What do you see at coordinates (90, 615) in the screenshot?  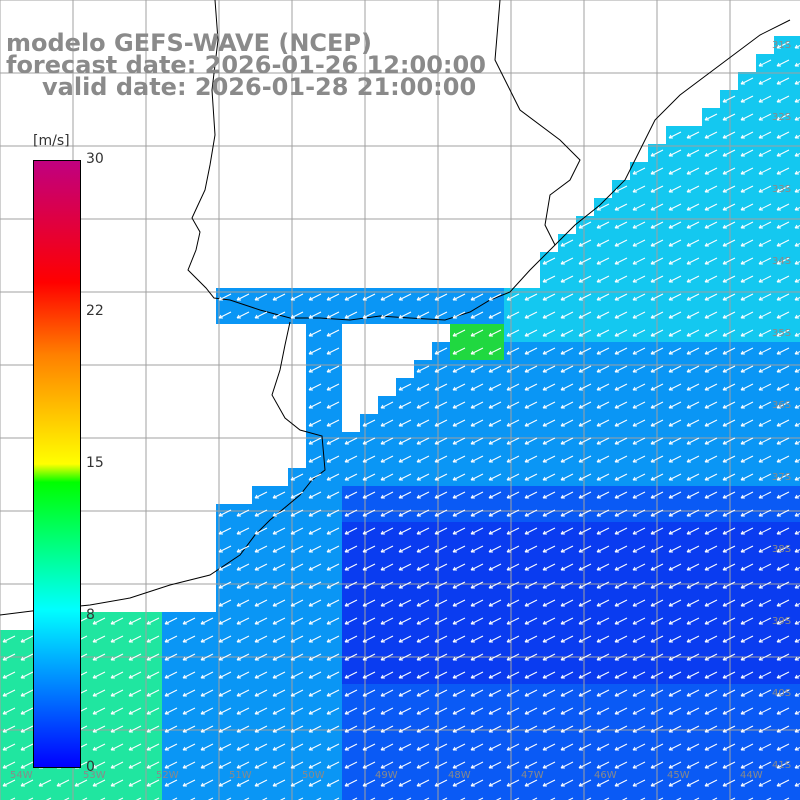 I see `colorbar-tick-8: 8` at bounding box center [90, 615].